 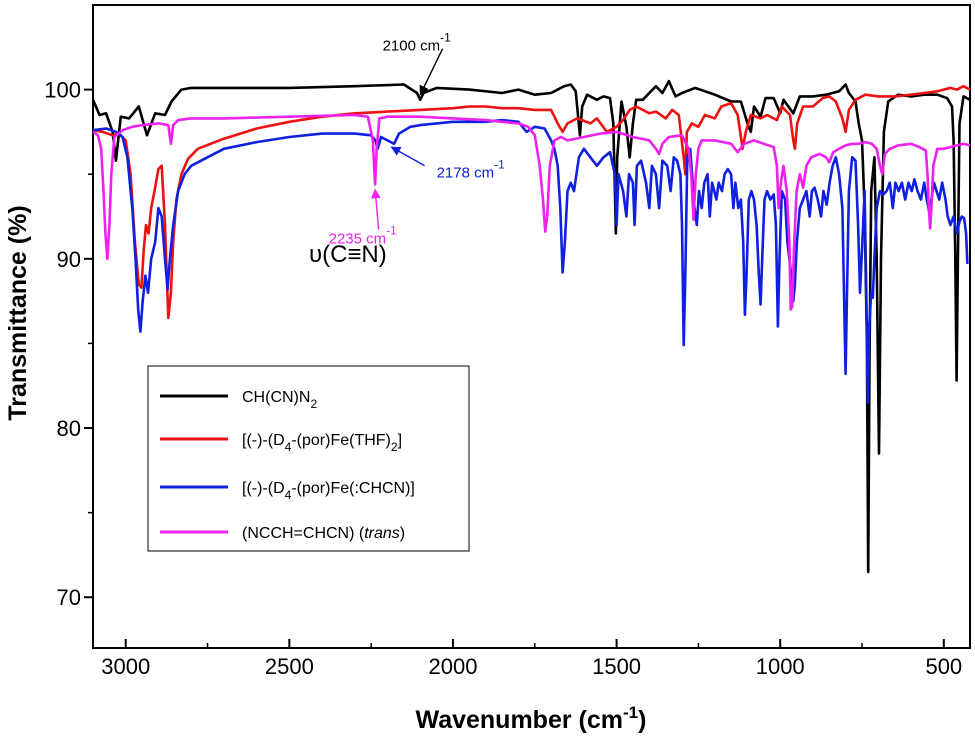 What do you see at coordinates (68, 344) in the screenshot?
I see `y-axis: 70 80 90 100` at bounding box center [68, 344].